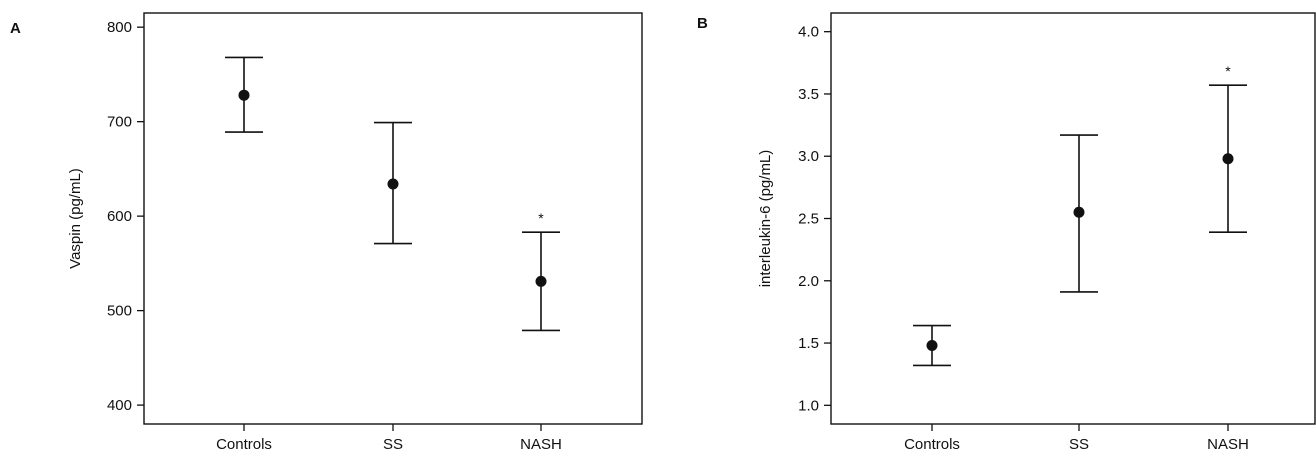 The width and height of the screenshot is (1316, 456). What do you see at coordinates (119, 311) in the screenshot?
I see `y-tick-label: 500` at bounding box center [119, 311].